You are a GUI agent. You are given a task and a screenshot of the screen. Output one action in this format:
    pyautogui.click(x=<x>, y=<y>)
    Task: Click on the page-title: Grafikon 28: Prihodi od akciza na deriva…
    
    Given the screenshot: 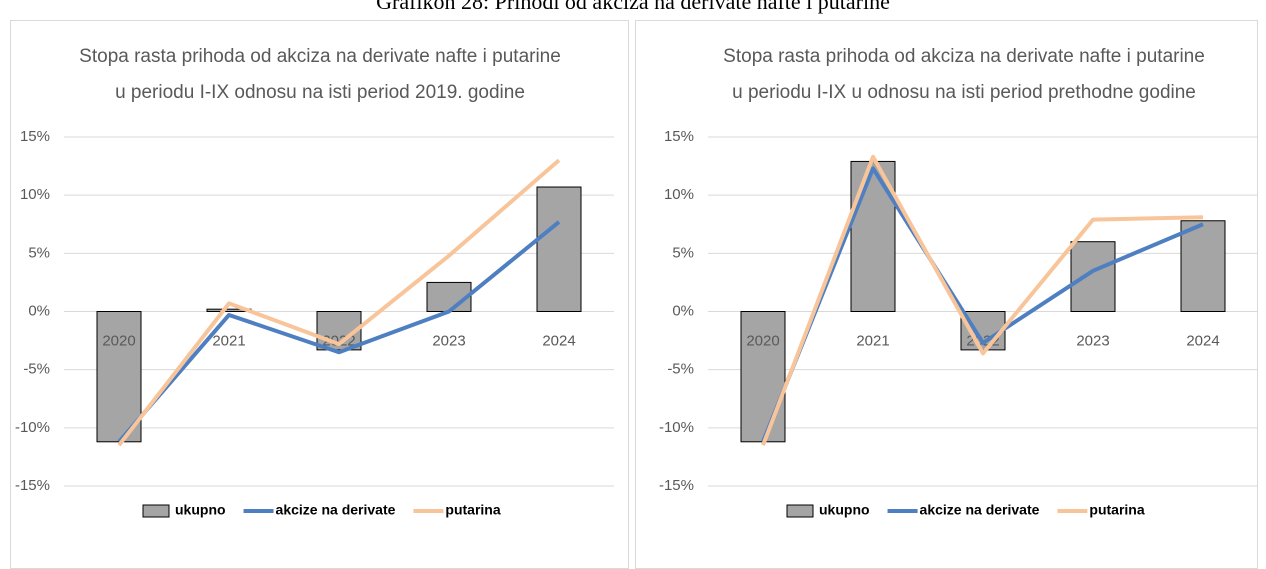 What is the action you would take?
    pyautogui.click(x=633, y=7)
    